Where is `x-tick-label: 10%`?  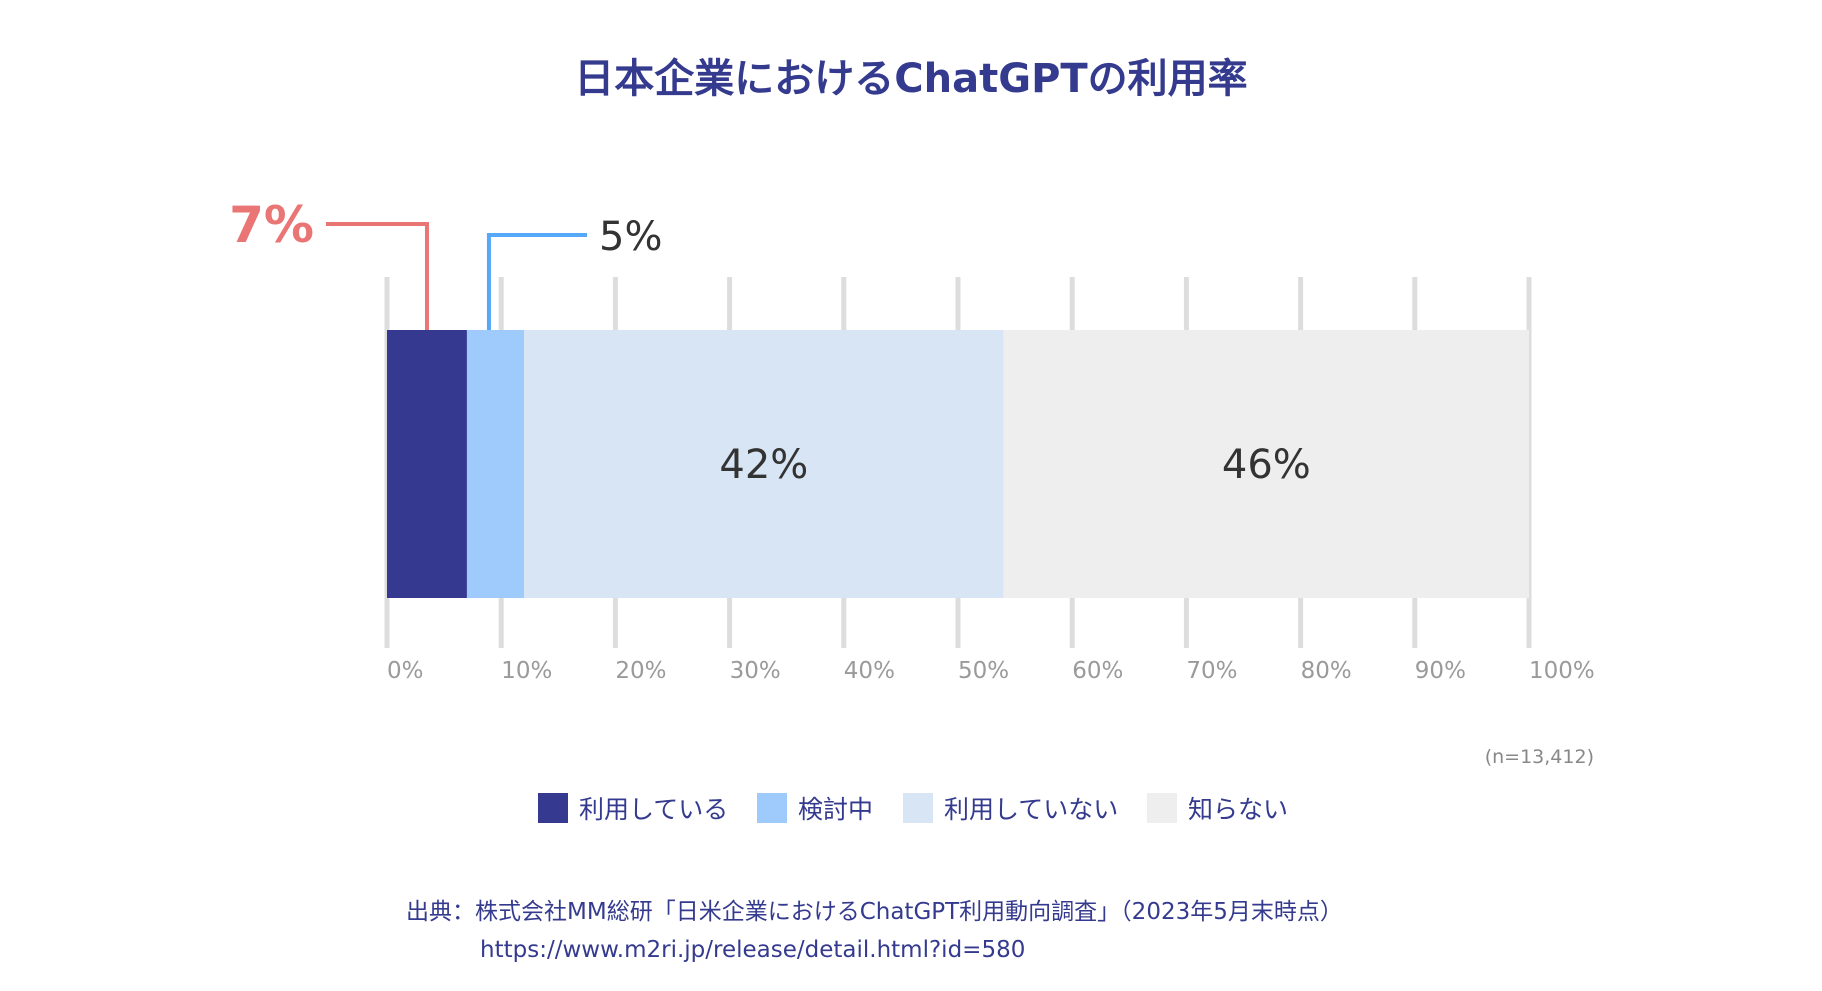 x-tick-label: 10% is located at coordinates (526, 671).